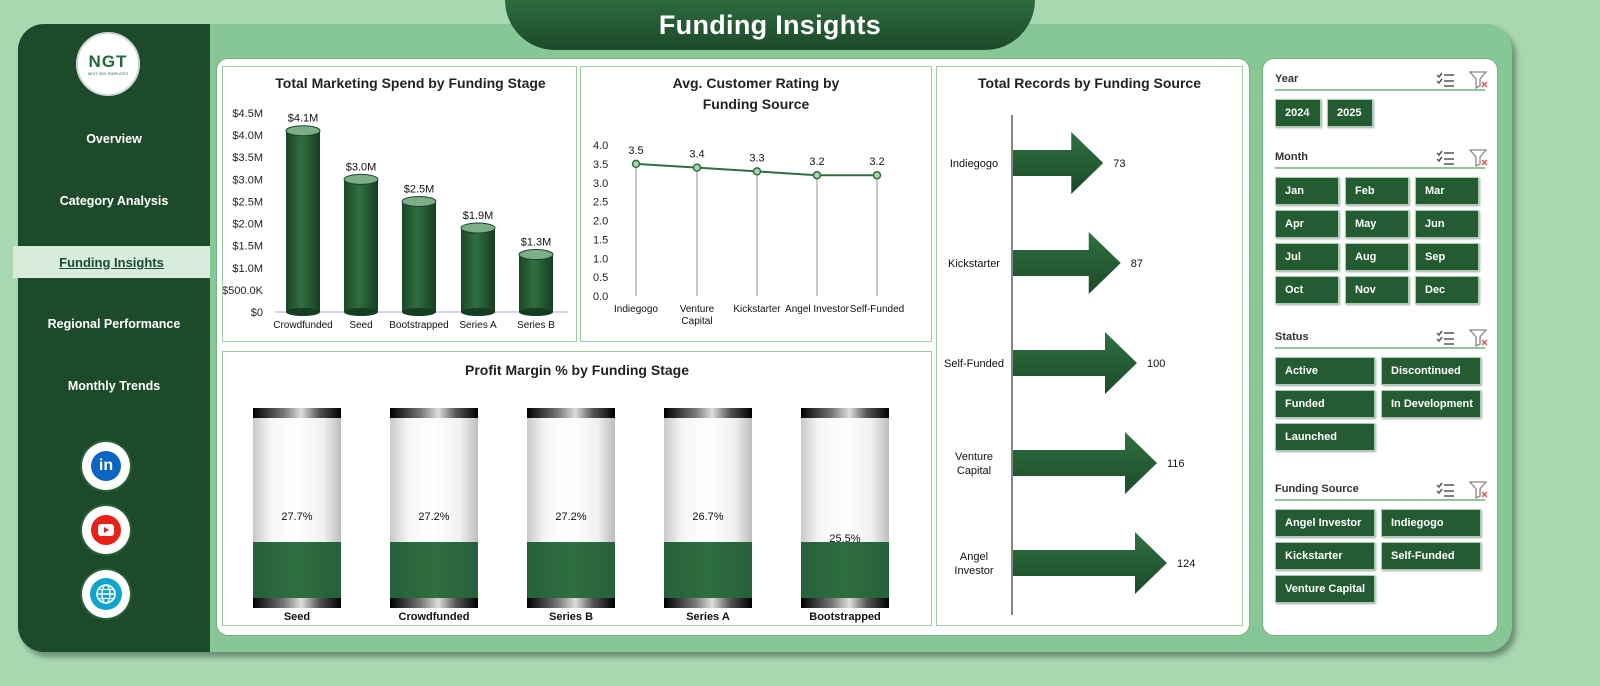 The image size is (1600, 686). I want to click on filter-month-sep: Sep, so click(1447, 257).